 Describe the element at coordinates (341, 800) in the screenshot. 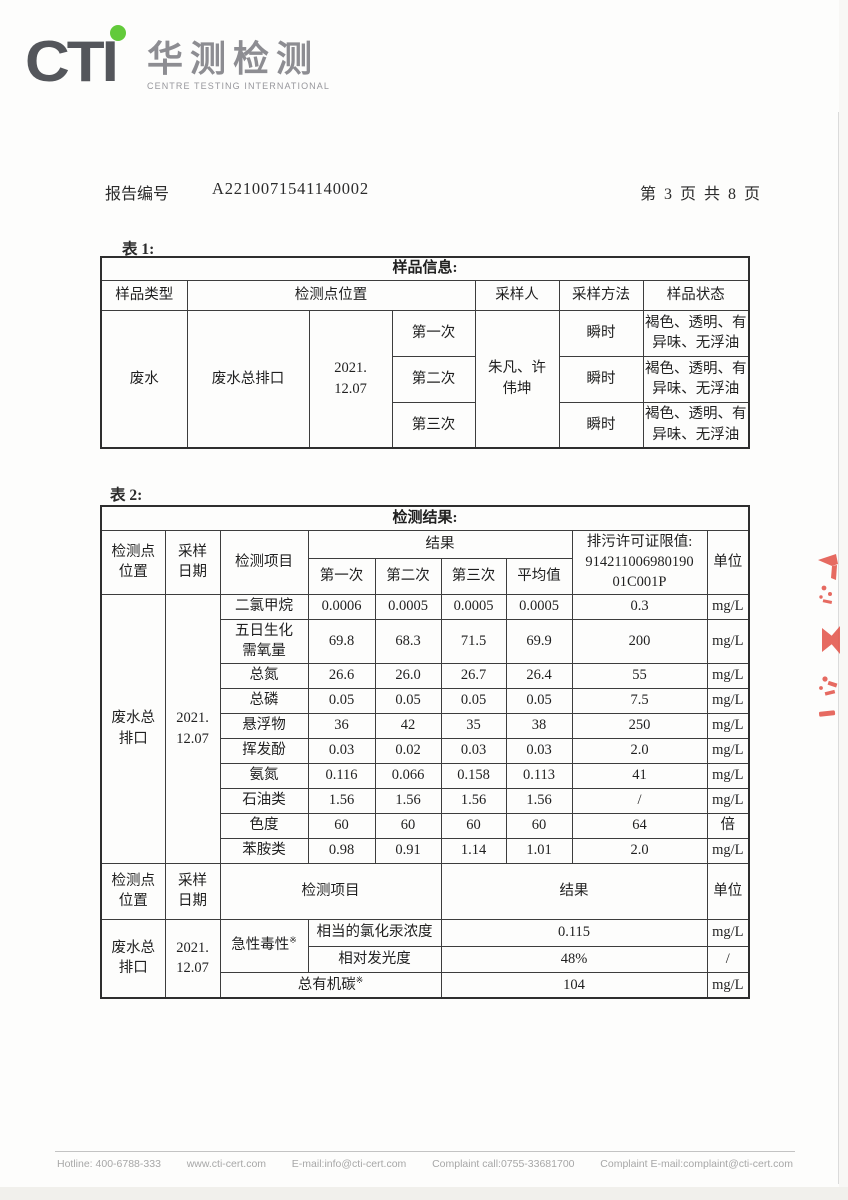

I see `cell-r1-7: 1.56` at that location.